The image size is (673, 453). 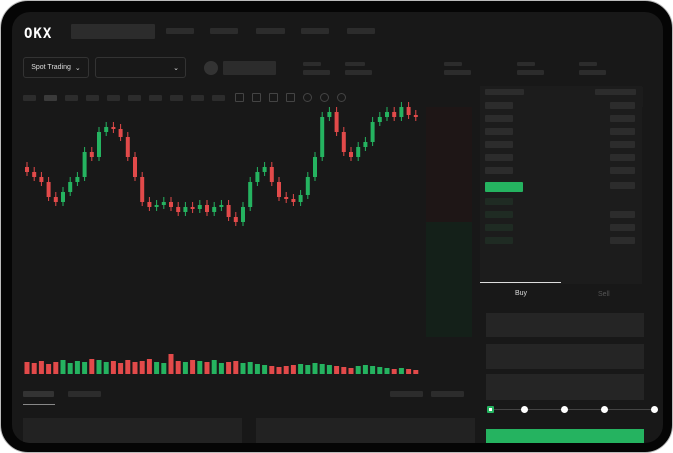 I want to click on buy-tab-underline, so click(x=520, y=282).